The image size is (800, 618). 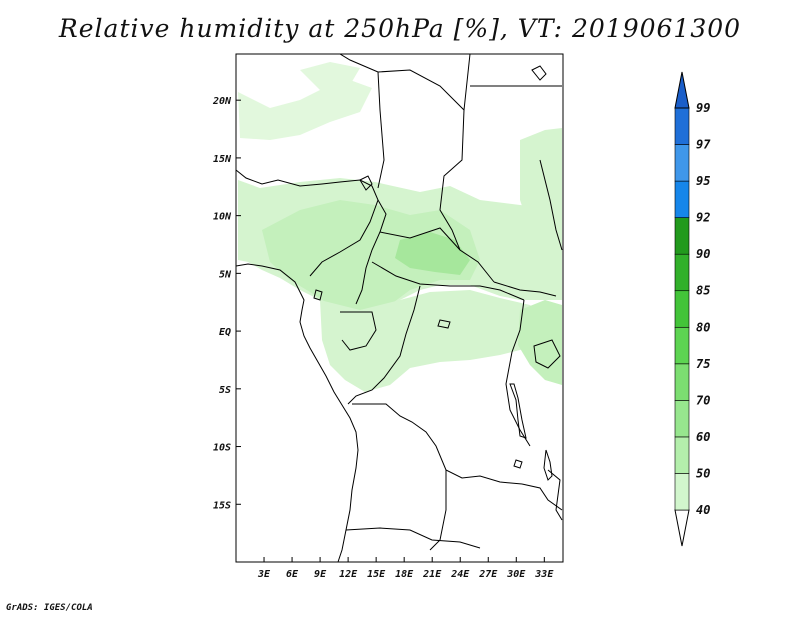 I want to click on lon-tick-label: 15E, so click(x=376, y=574).